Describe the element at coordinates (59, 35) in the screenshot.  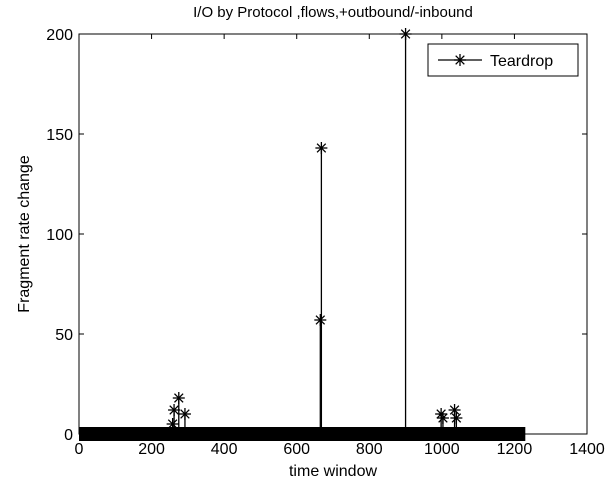
I see `y-tick-label: 200` at that location.